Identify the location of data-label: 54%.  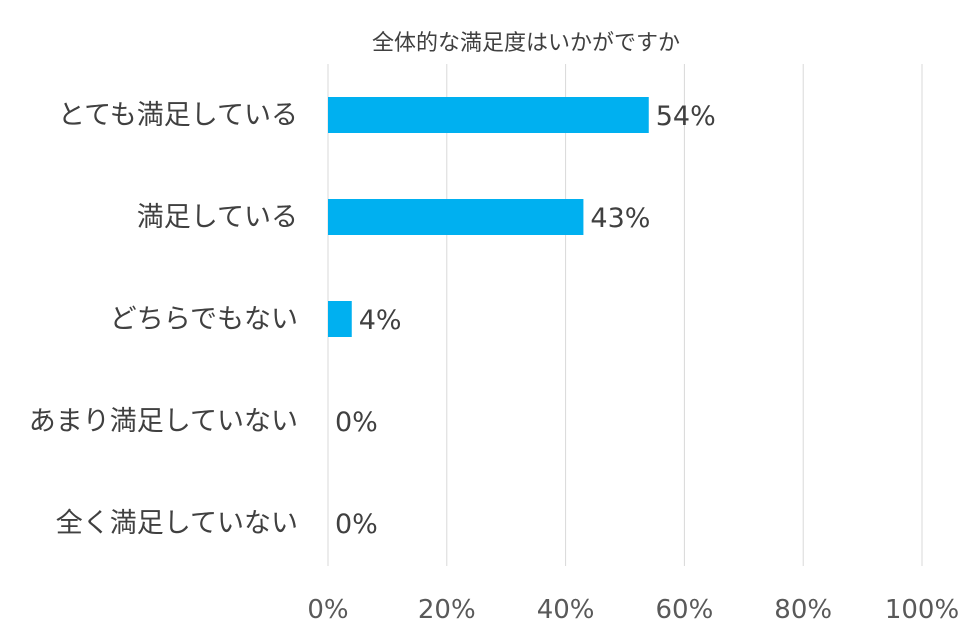
(686, 116).